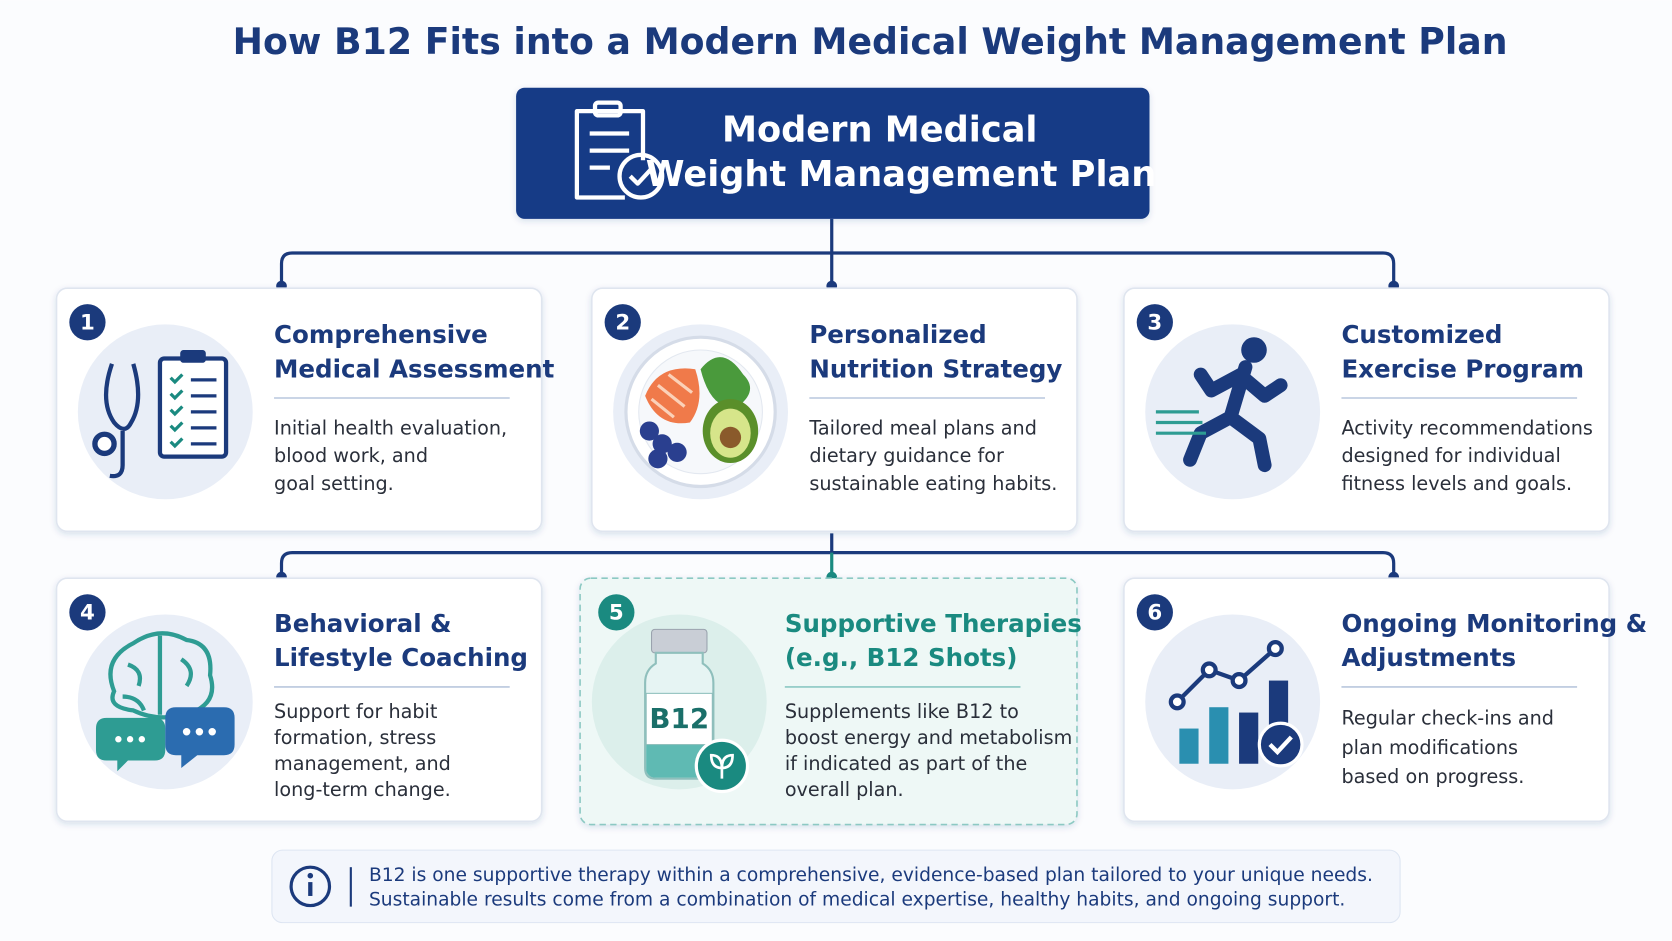 The height and width of the screenshot is (941, 1672). I want to click on brain, so click(161, 675).